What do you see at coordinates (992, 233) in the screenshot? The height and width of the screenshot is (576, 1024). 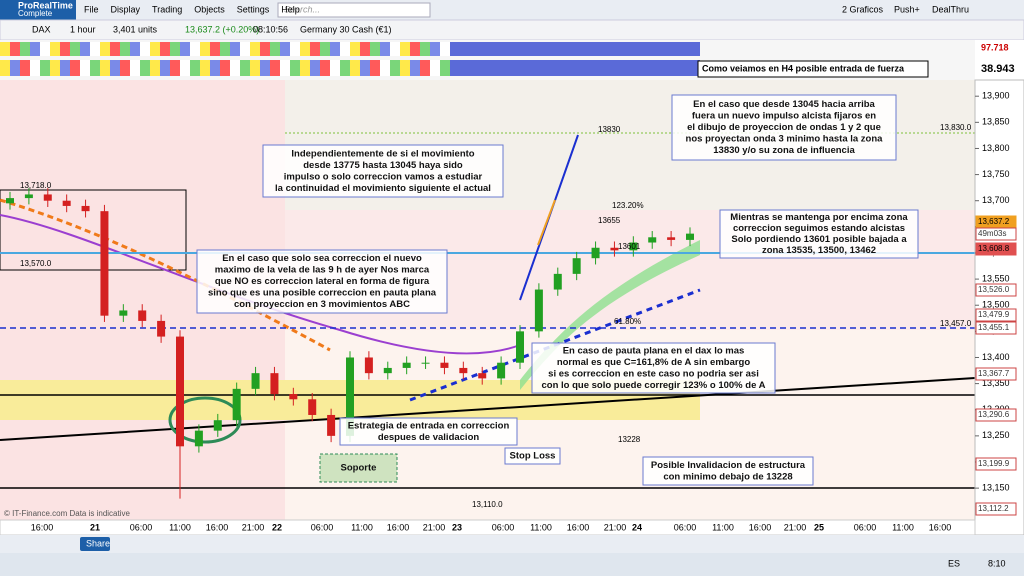 I see `price-tag: 49m03s` at bounding box center [992, 233].